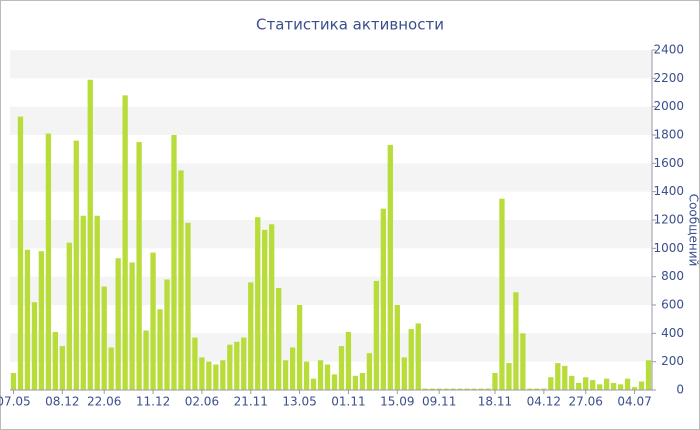  Describe the element at coordinates (544, 402) in the screenshot. I see `x-tick-label: 04.12` at that location.